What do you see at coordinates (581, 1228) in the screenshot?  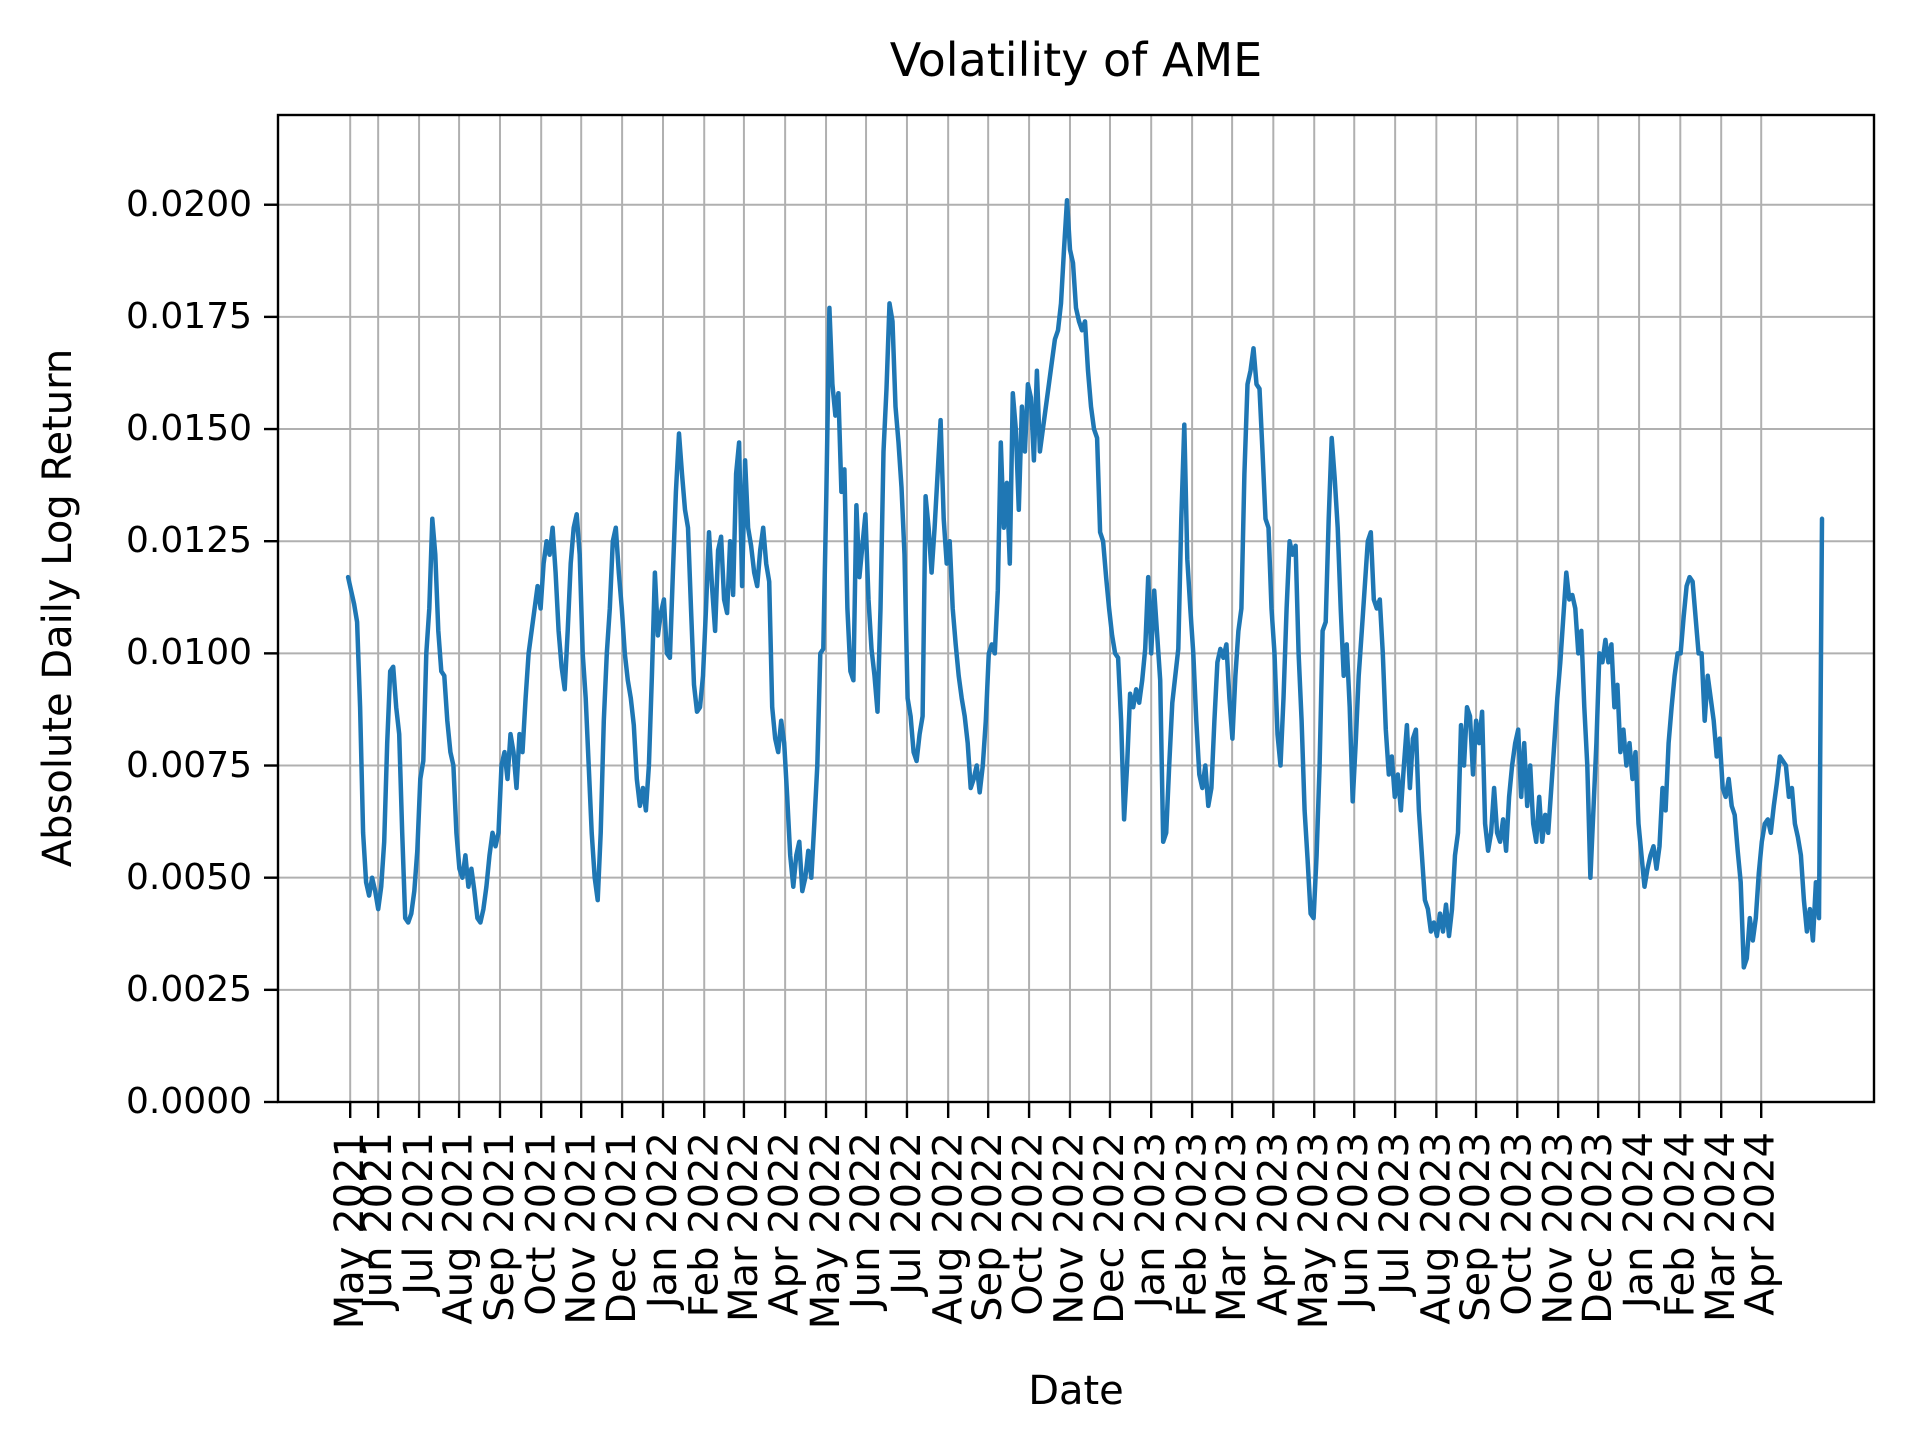 I see `x-tick-label: Nov 2021` at bounding box center [581, 1228].